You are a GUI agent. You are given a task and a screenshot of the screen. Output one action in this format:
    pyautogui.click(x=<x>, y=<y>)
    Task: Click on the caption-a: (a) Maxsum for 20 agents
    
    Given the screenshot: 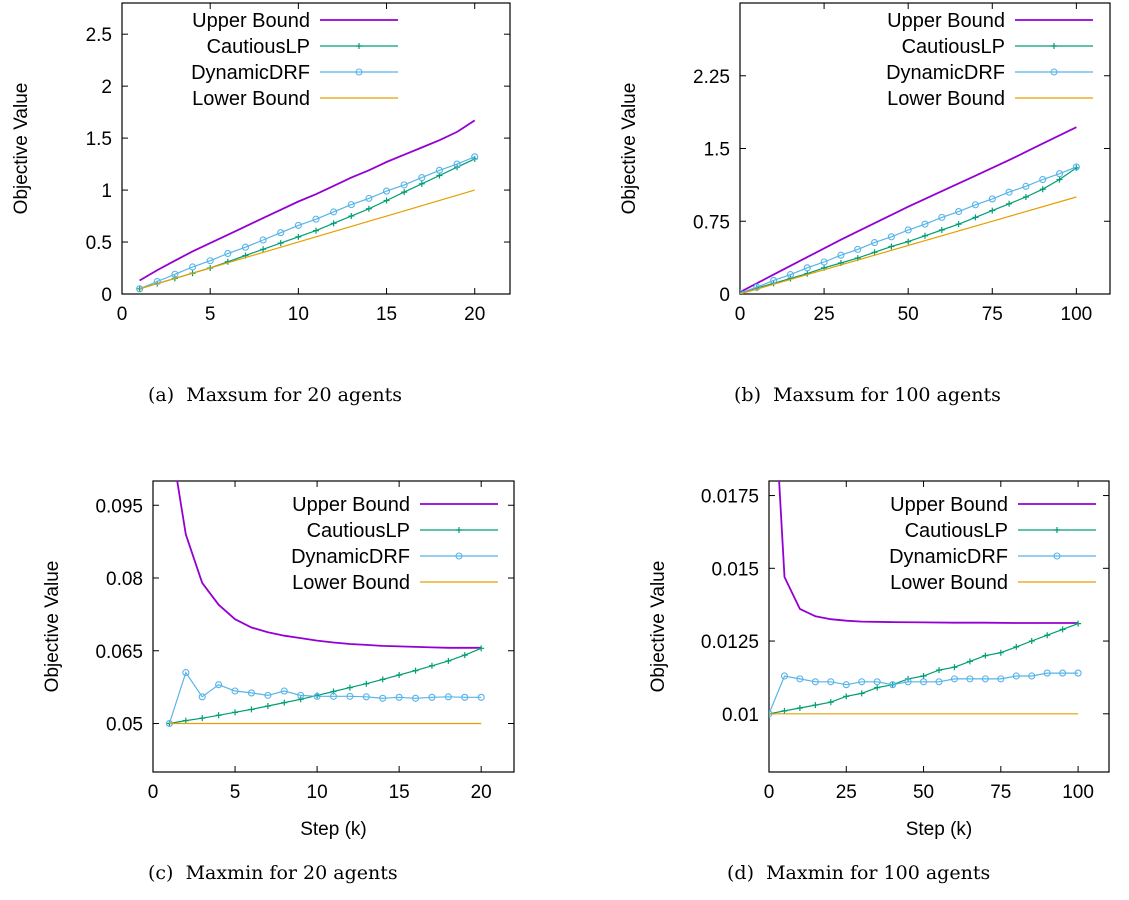 What is the action you would take?
    pyautogui.click(x=275, y=395)
    